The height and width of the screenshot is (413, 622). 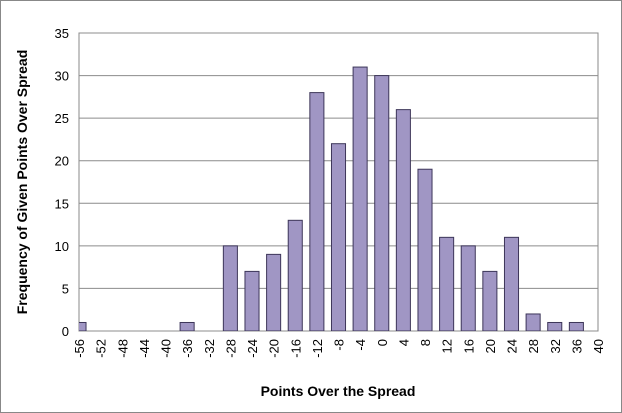 I want to click on x-tick-label: 36, so click(x=576, y=346).